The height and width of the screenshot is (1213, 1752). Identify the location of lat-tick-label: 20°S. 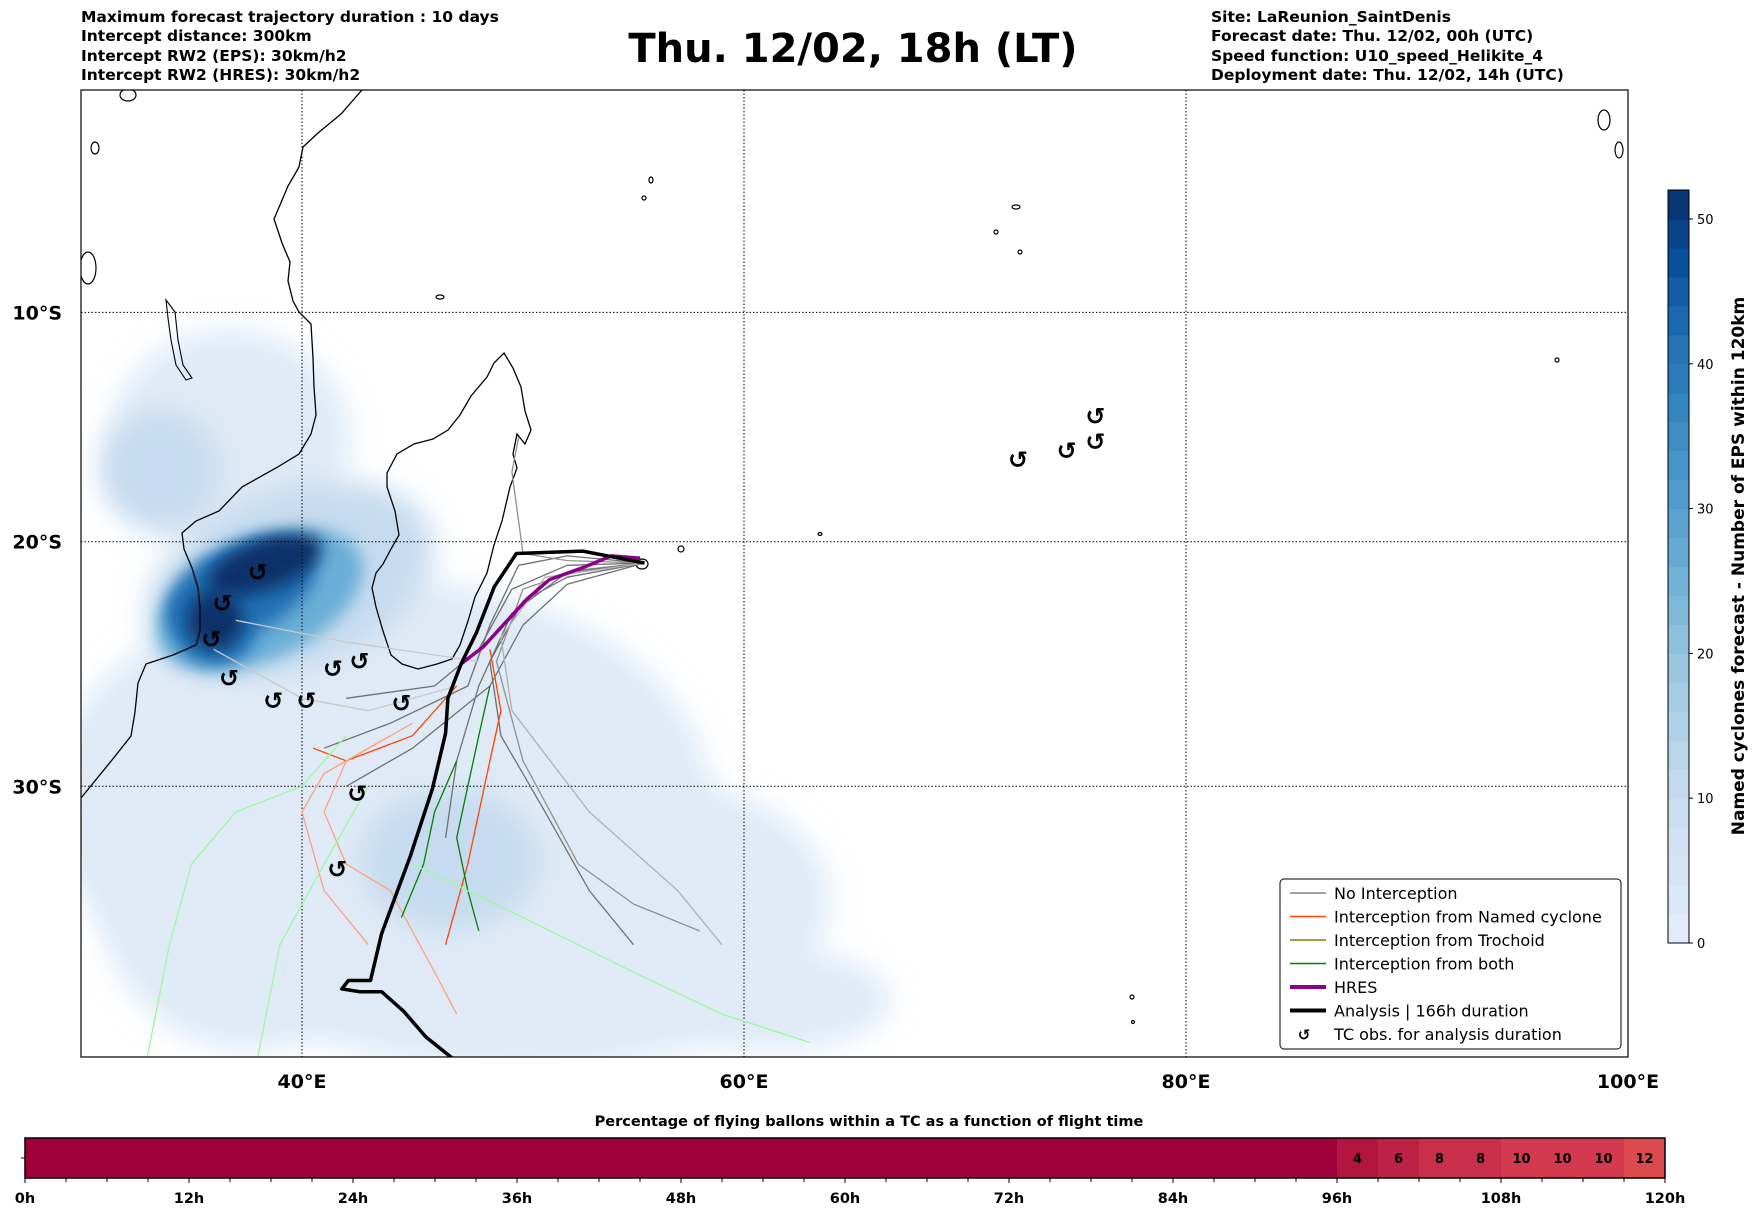
(37, 543).